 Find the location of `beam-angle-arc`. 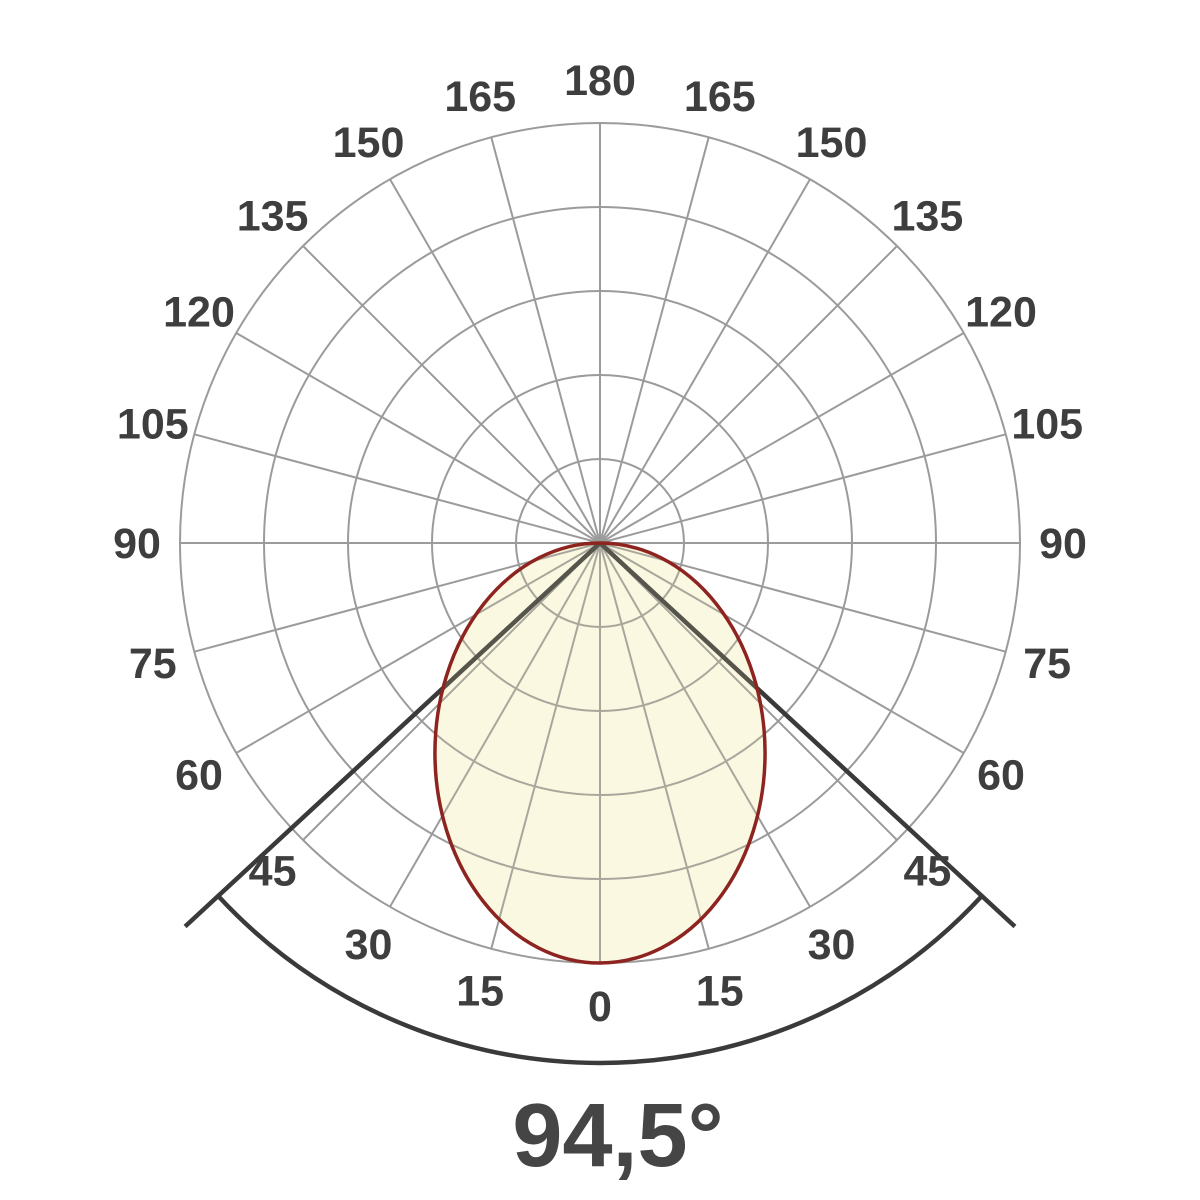

beam-angle-arc is located at coordinates (600, 980).